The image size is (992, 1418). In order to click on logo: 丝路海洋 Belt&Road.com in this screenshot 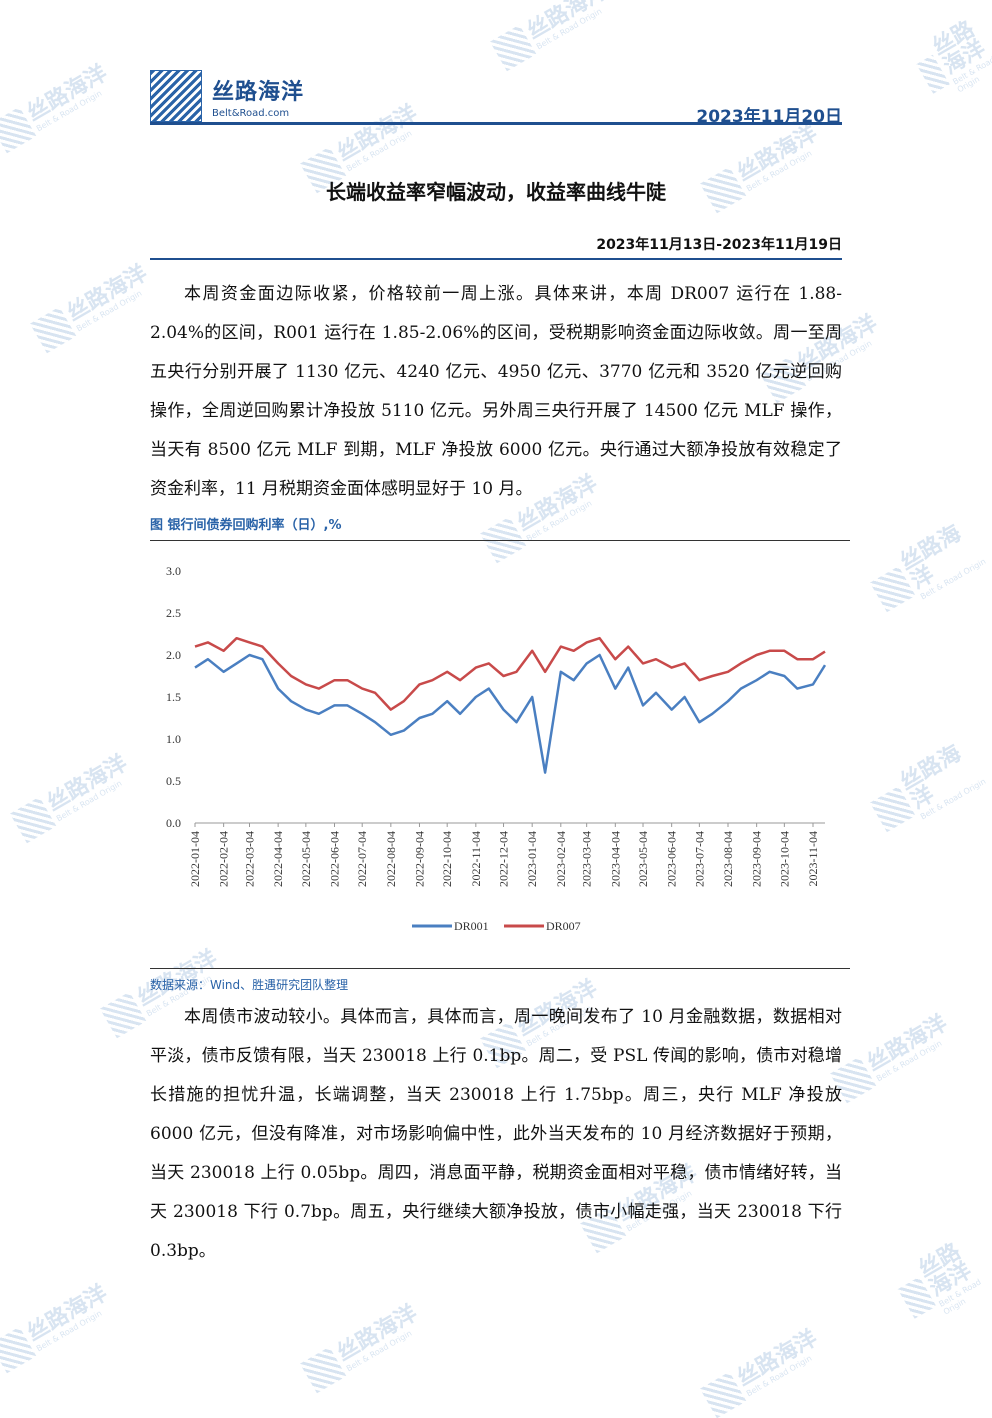, I will do `click(227, 96)`.